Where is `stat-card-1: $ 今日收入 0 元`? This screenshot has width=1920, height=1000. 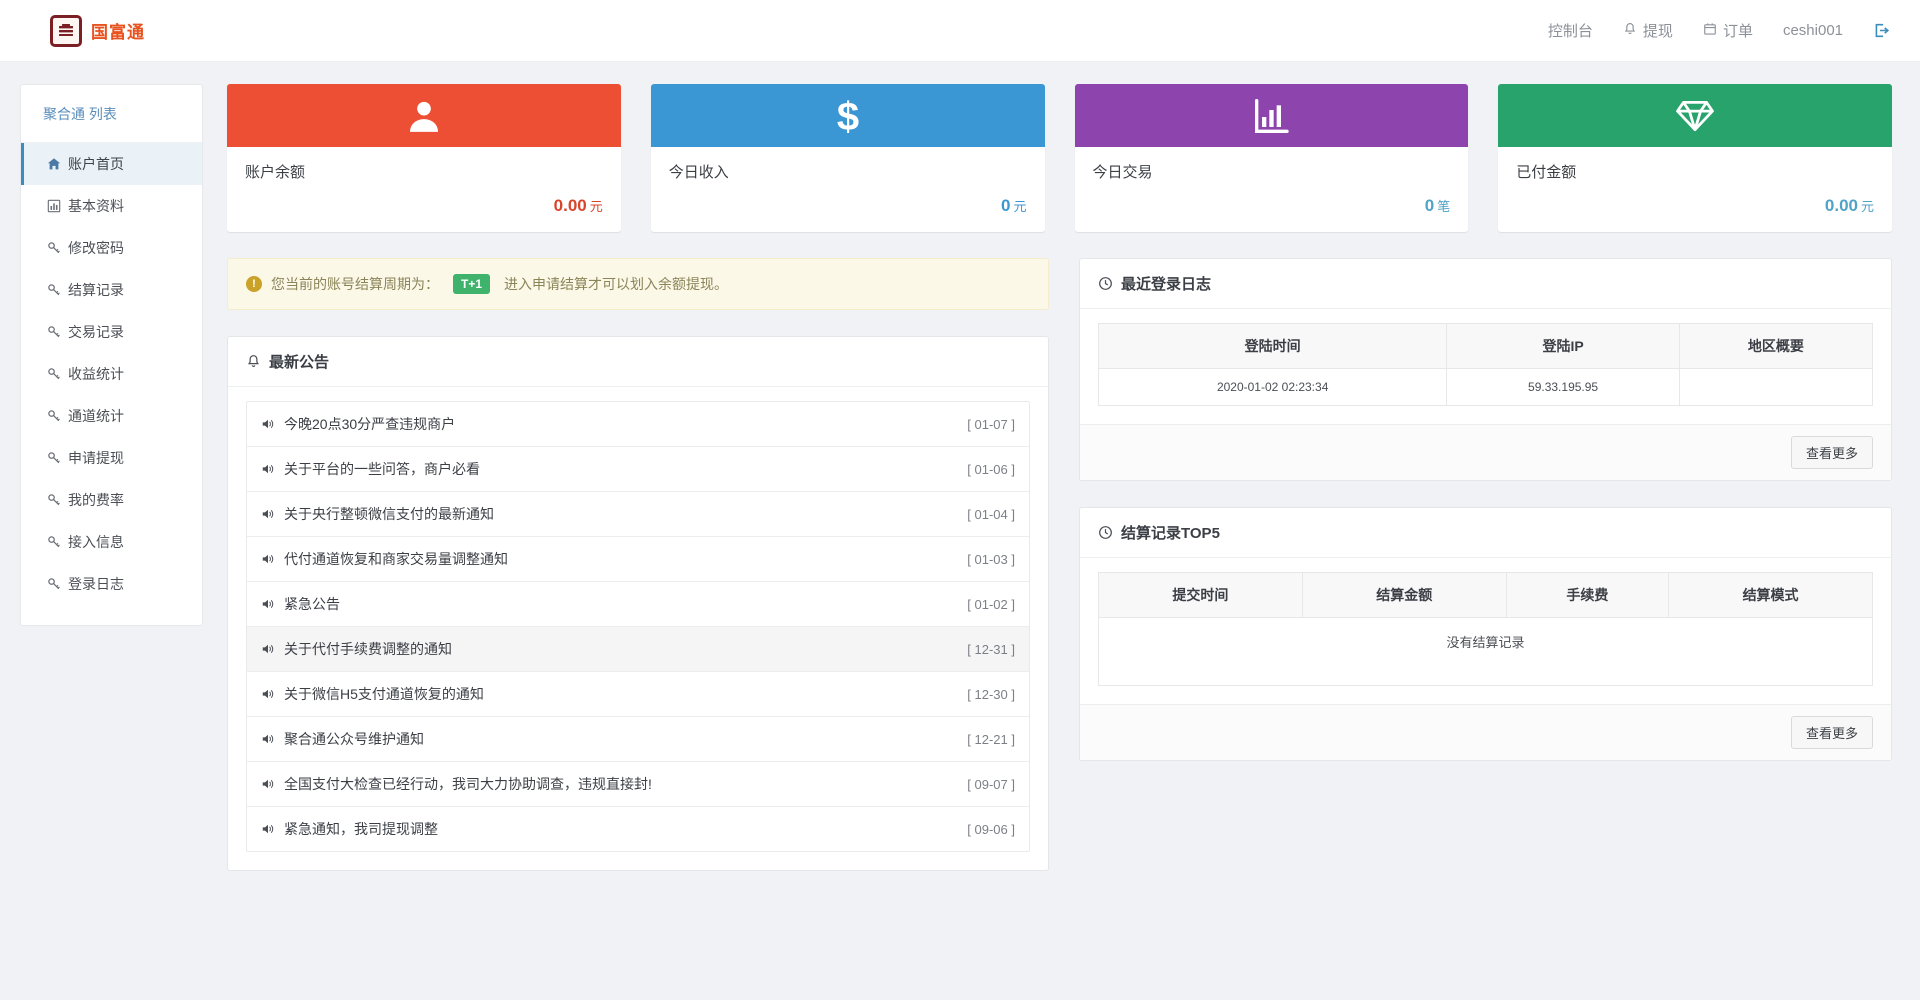 stat-card-1: $ 今日收入 0 元 is located at coordinates (847, 158).